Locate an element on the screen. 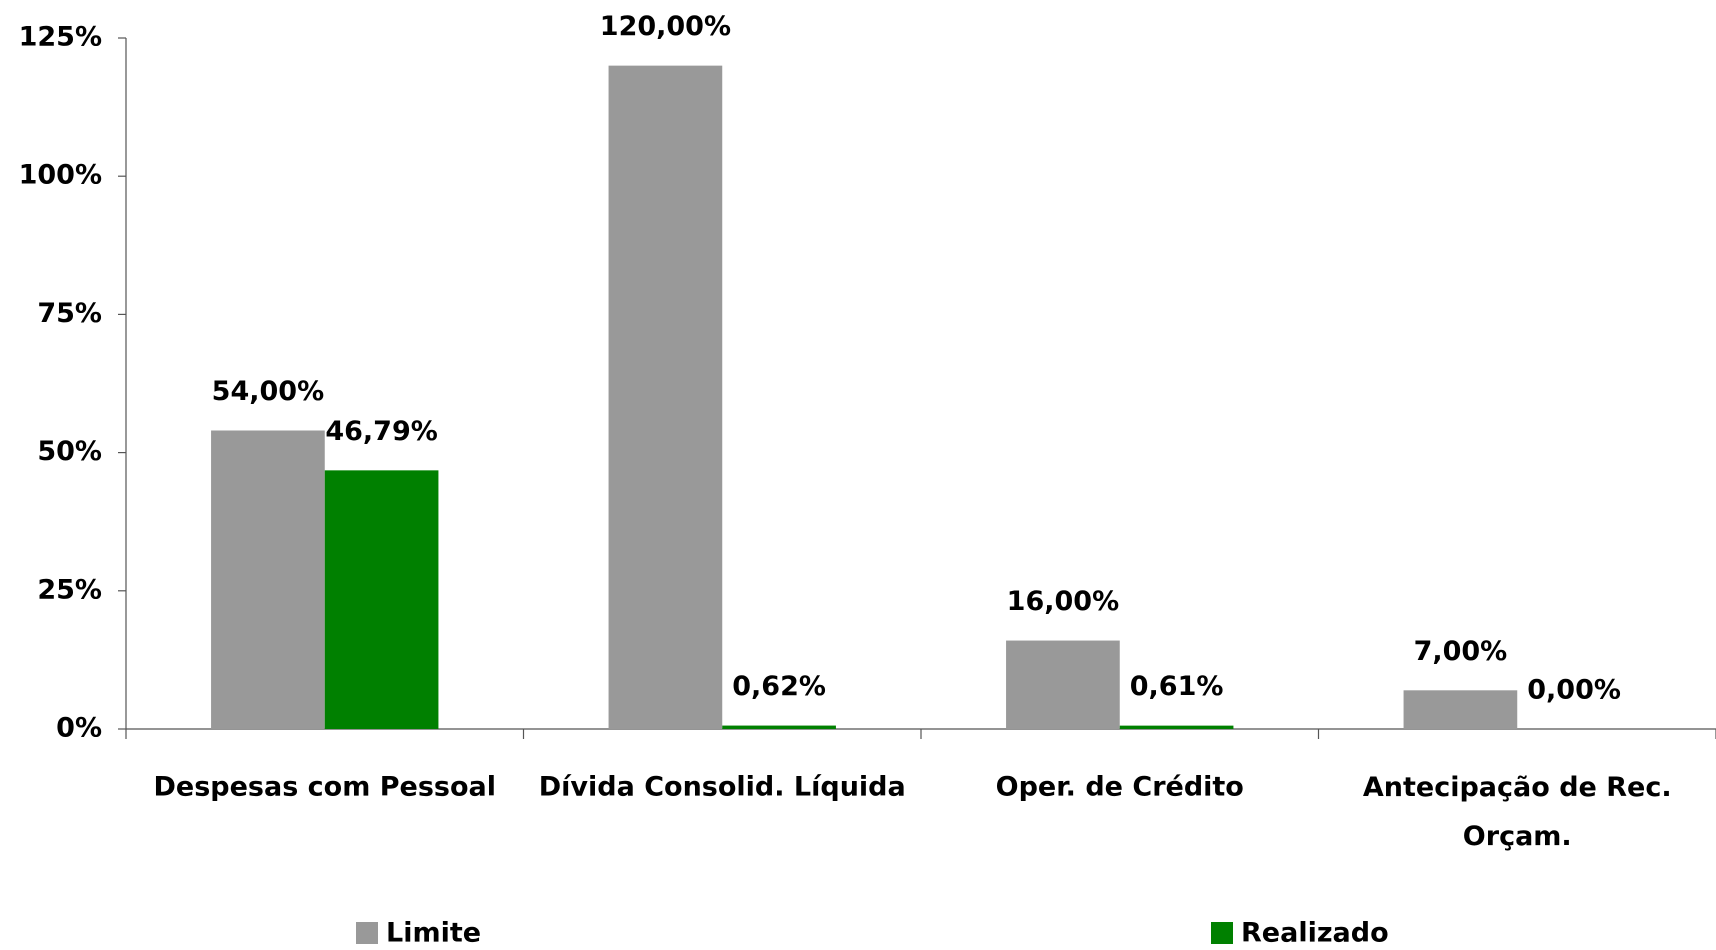 The image size is (1716, 950). value-label: 0,00% is located at coordinates (1574, 690).